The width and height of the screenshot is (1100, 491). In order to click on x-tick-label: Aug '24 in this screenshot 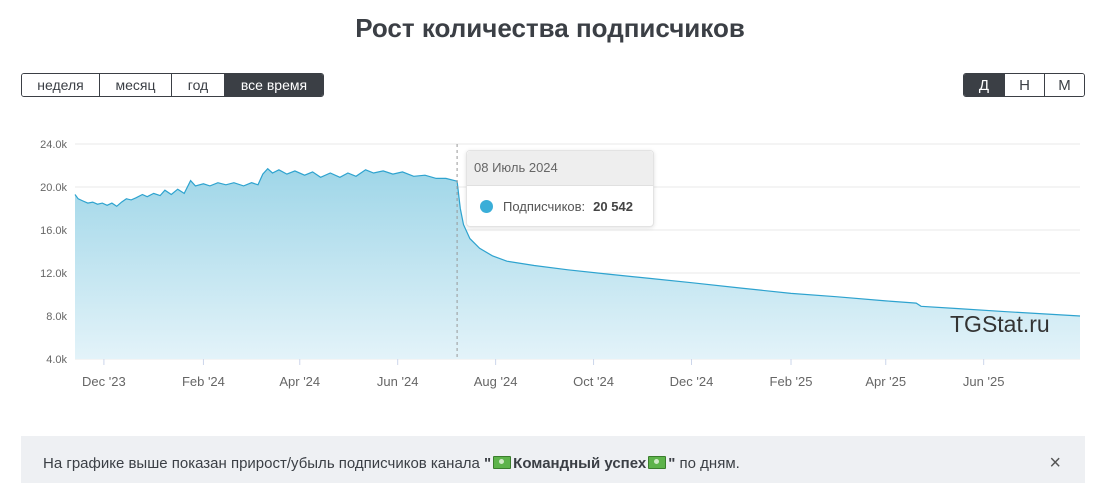, I will do `click(496, 381)`.